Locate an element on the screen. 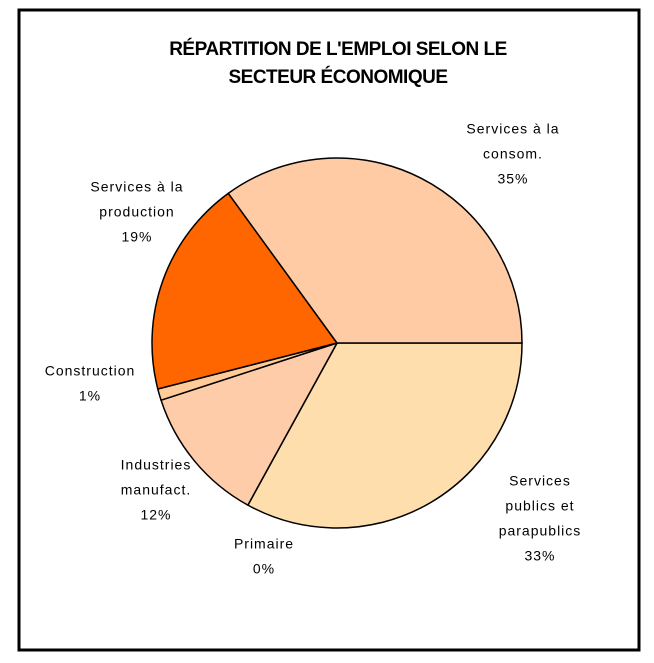 The height and width of the screenshot is (663, 654). slice-label: publics et is located at coordinates (539, 506).